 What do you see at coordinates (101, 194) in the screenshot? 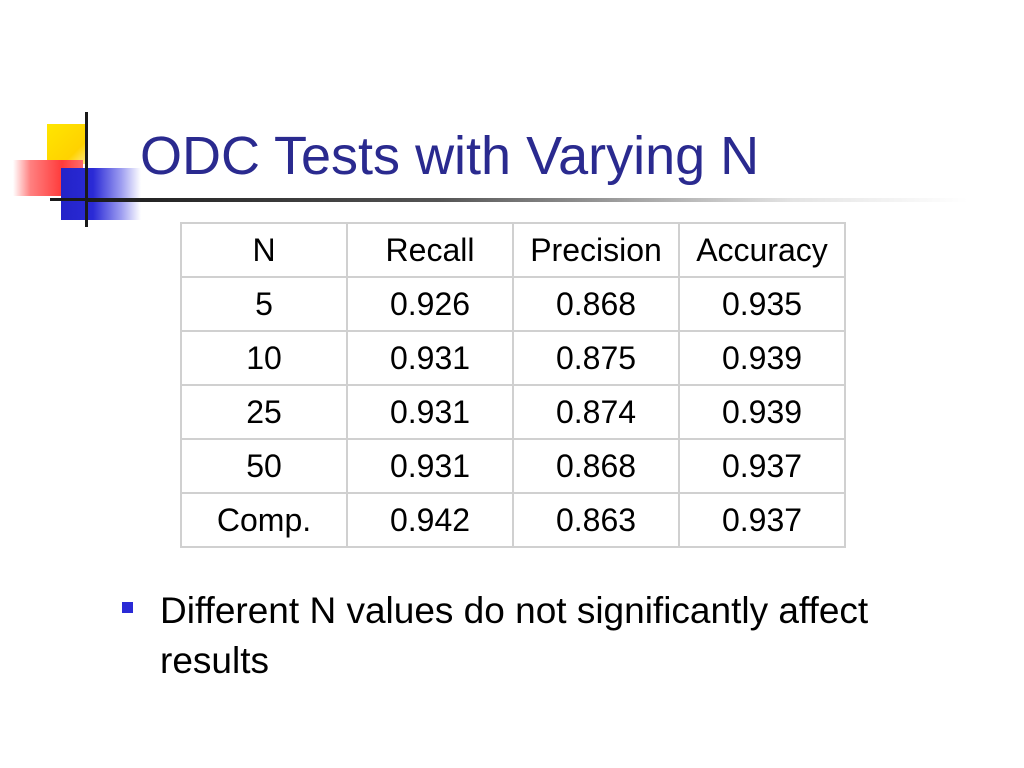
I see `blue-gradient-shape` at bounding box center [101, 194].